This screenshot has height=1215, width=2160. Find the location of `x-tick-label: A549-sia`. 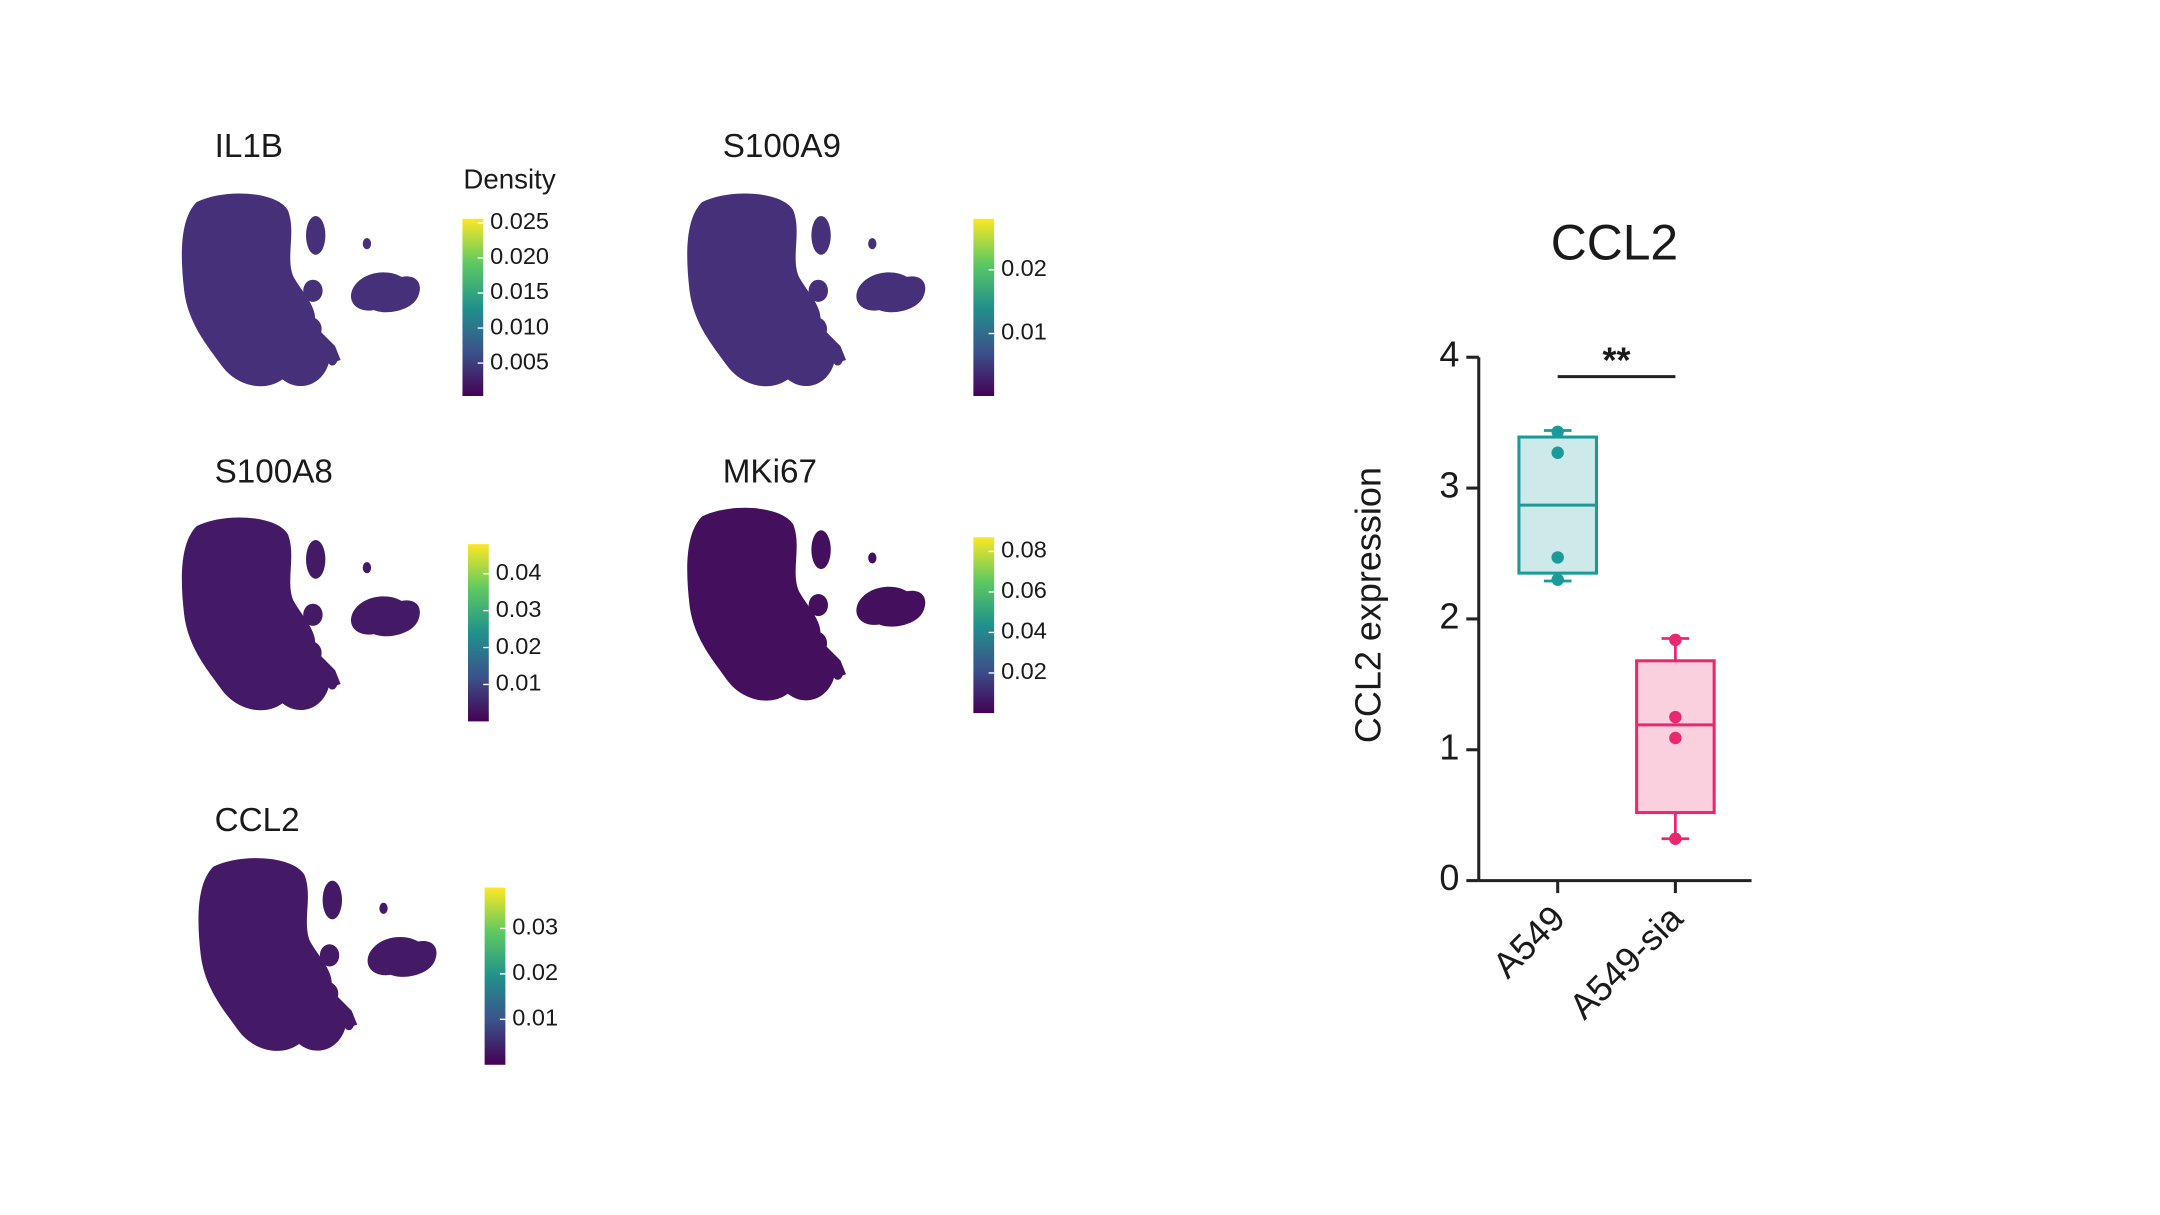

x-tick-label: A549-sia is located at coordinates (1626, 962).